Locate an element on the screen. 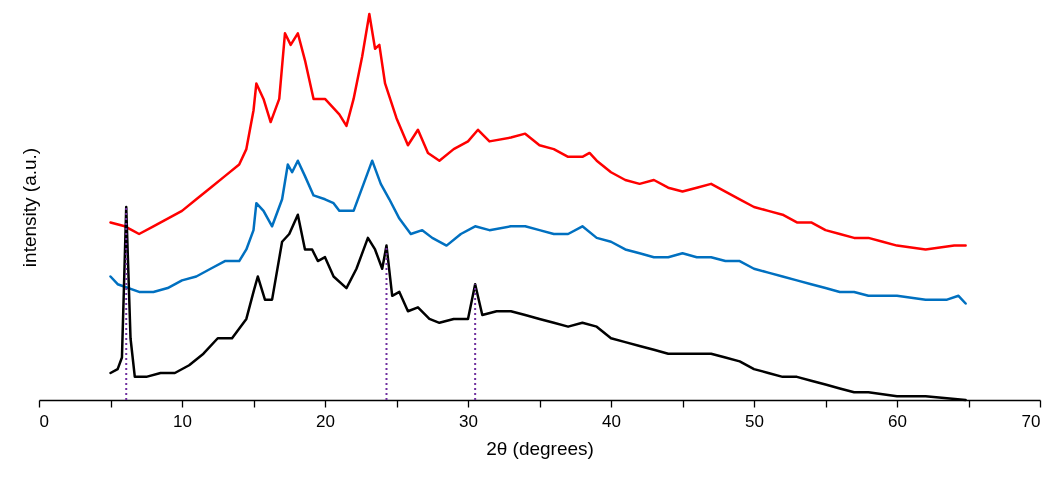  x-tick-label: 50 is located at coordinates (754, 421).